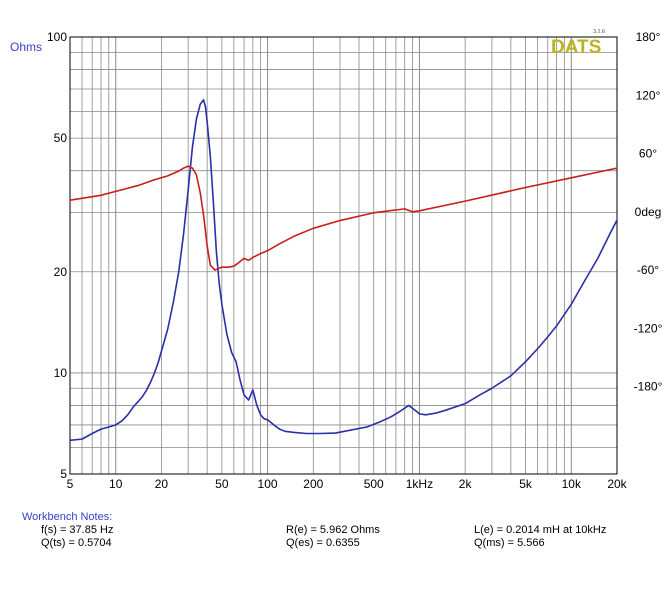  Describe the element at coordinates (576, 47) in the screenshot. I see `dats-logo: DATS` at that location.